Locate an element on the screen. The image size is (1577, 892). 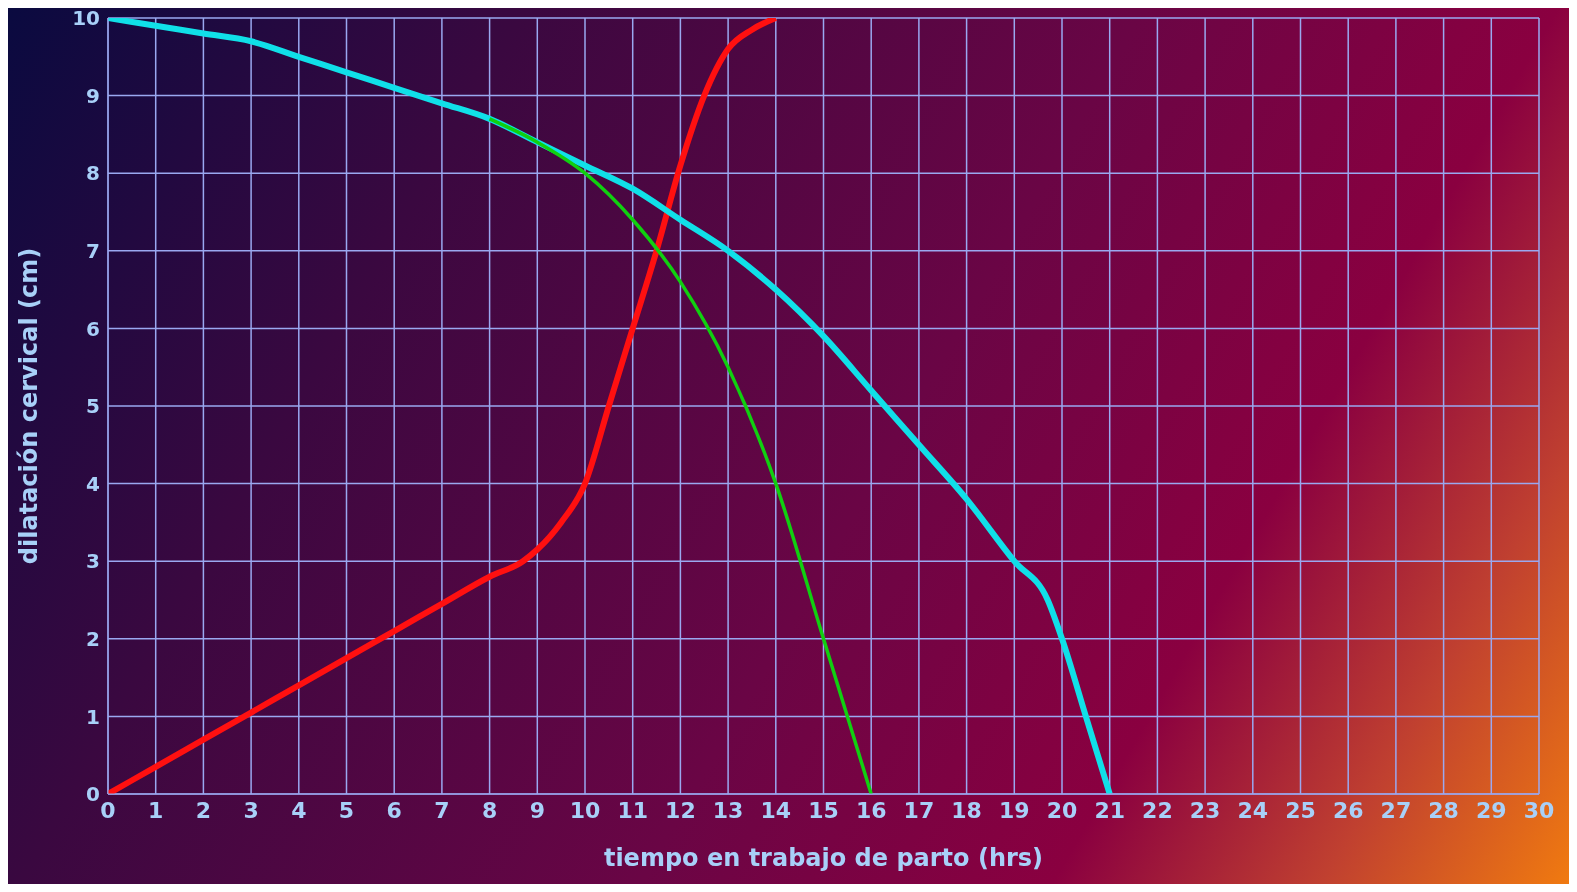
x-tick-label: 1 is located at coordinates (156, 810).